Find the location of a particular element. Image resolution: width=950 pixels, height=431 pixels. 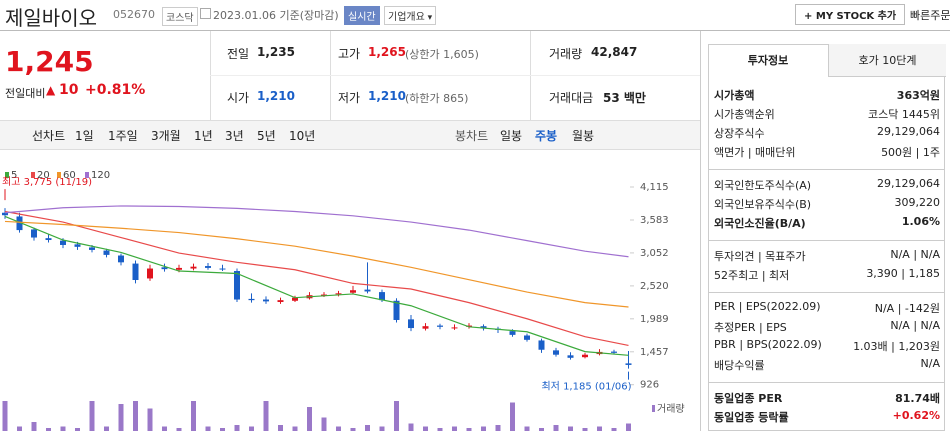

candle-tab: 일봉 is located at coordinates (511, 136).